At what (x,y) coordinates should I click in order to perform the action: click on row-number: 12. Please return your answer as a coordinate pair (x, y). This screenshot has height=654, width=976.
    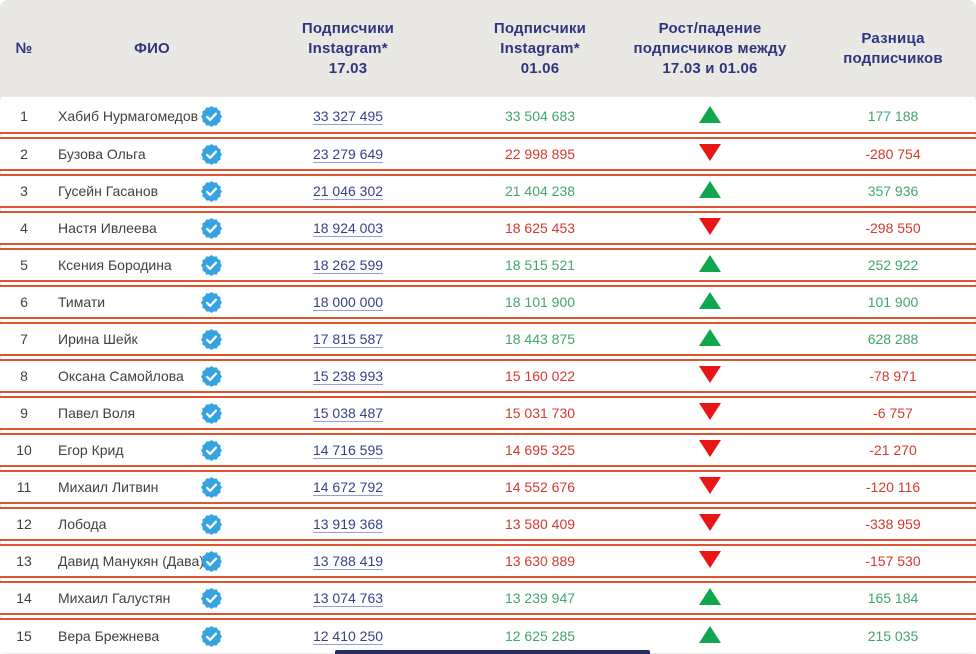
    Looking at the image, I should click on (24, 524).